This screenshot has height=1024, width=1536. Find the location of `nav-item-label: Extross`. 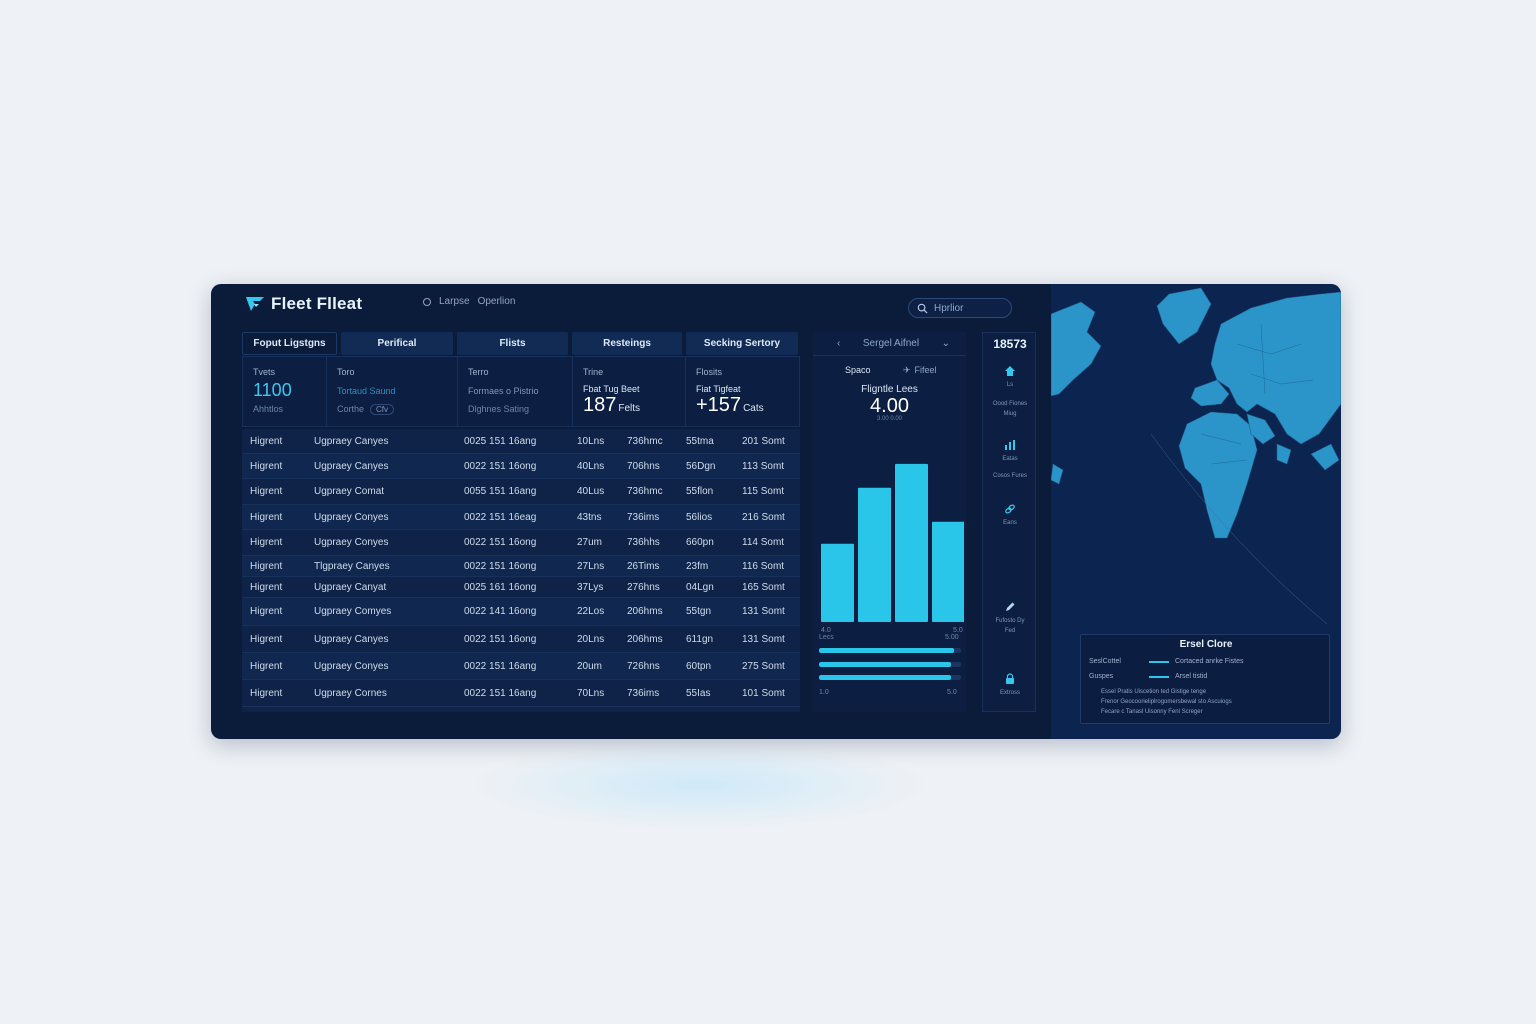

nav-item-label: Extross is located at coordinates (1009, 693).